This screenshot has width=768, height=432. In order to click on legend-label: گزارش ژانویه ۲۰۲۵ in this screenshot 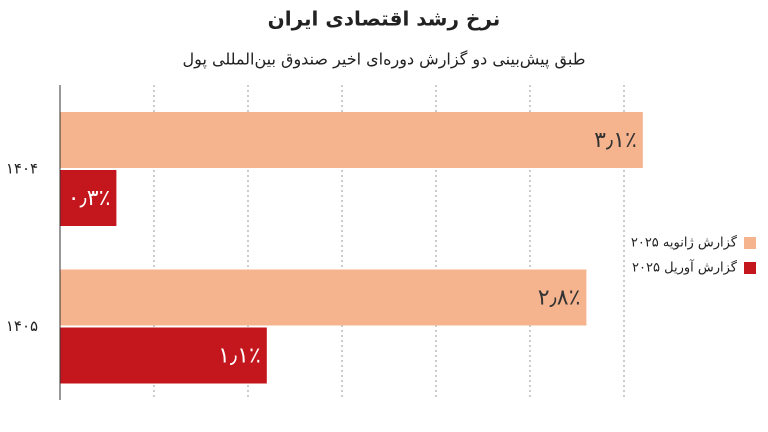, I will do `click(684, 243)`.